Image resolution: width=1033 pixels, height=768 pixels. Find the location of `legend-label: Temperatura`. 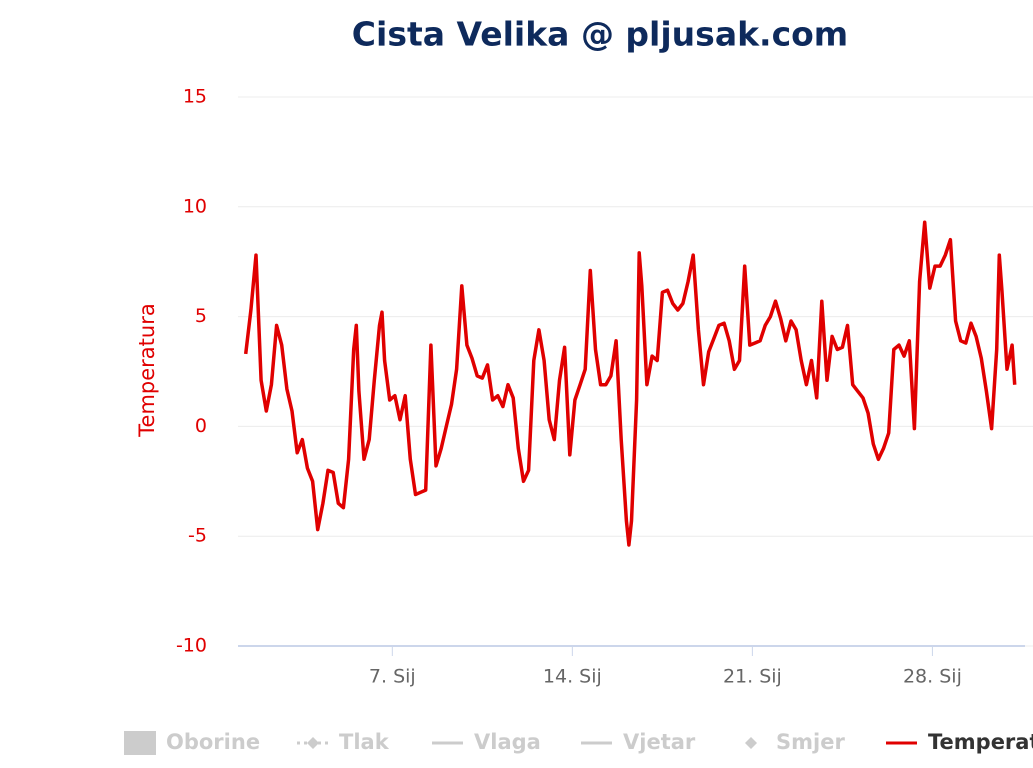

legend-label: Temperatura is located at coordinates (980, 742).